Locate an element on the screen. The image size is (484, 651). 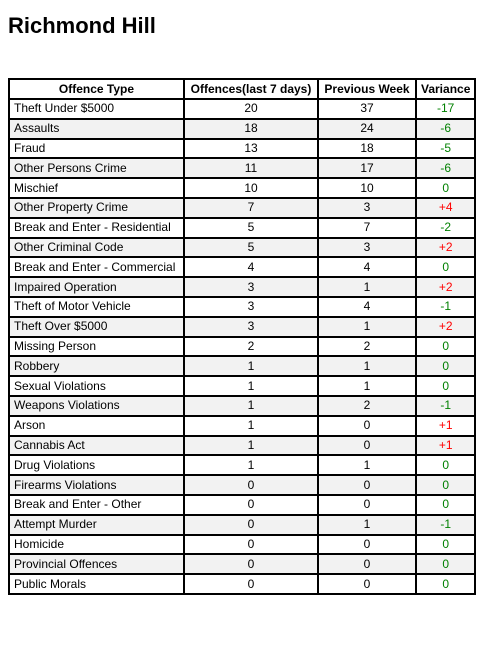
cell-offence-type: Theft Over $5000 is located at coordinates (96, 326).